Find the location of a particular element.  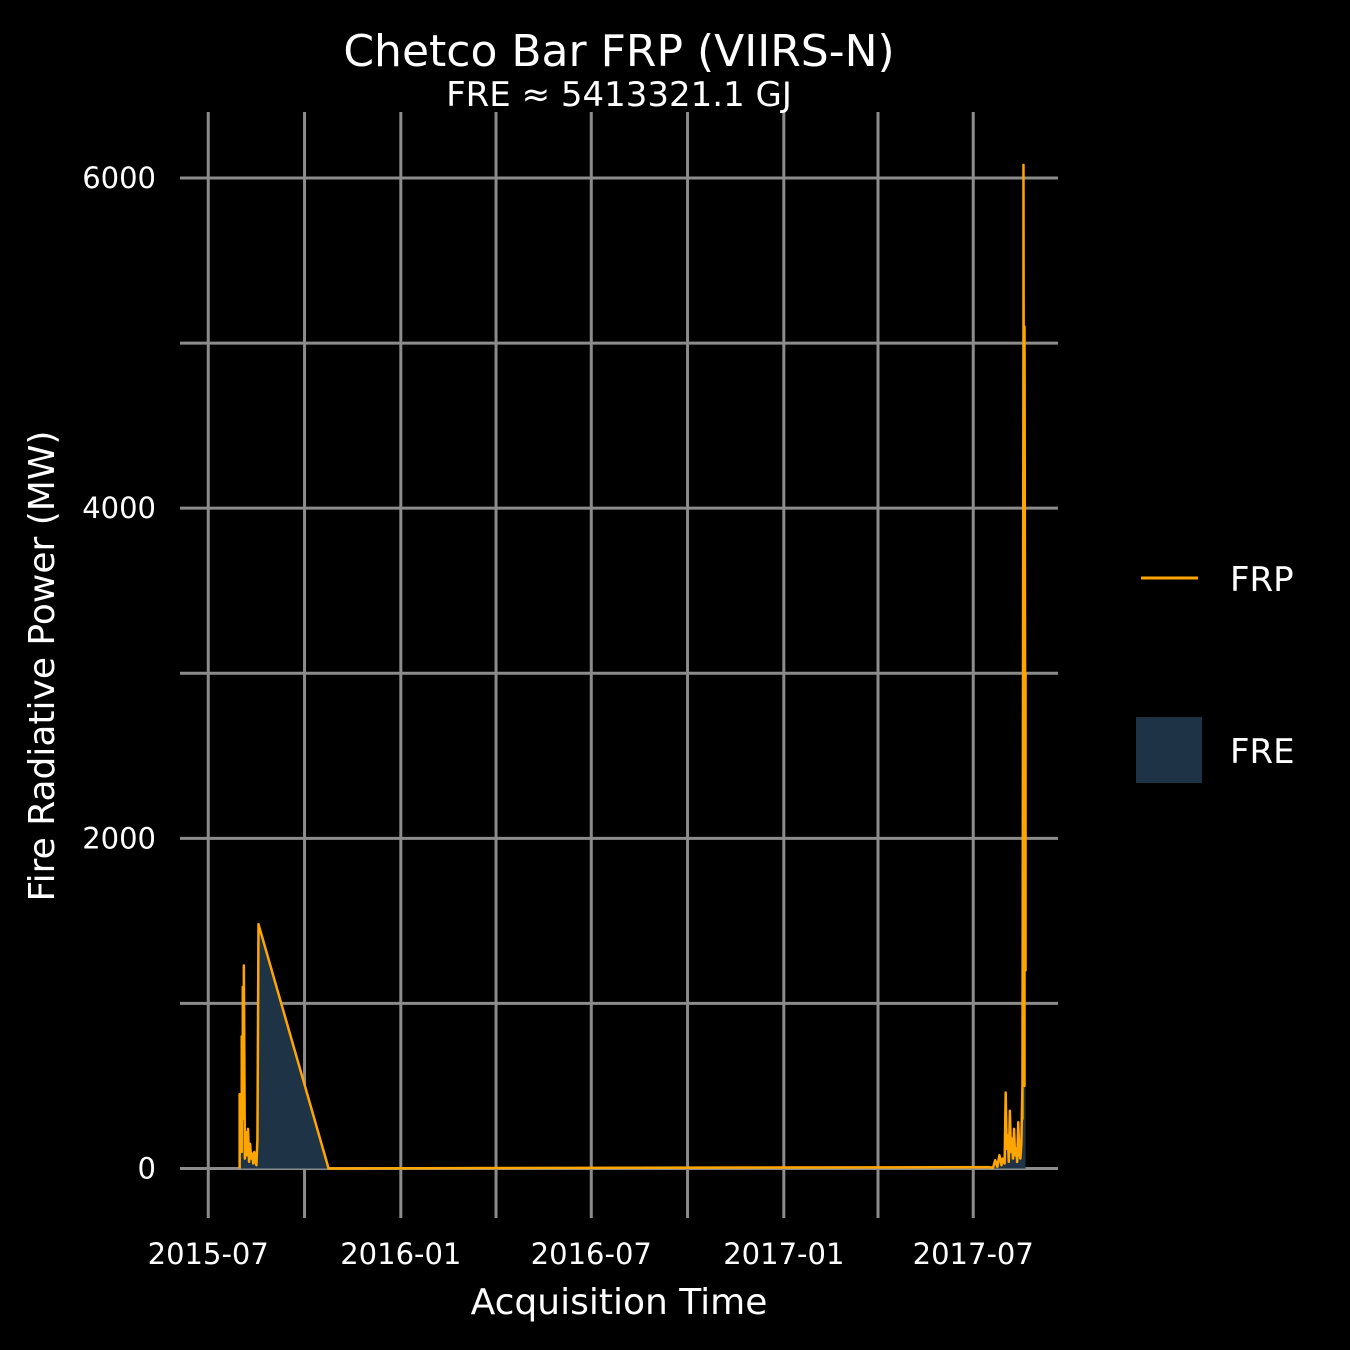

x-tick-label: 2017-01 is located at coordinates (783, 1254).